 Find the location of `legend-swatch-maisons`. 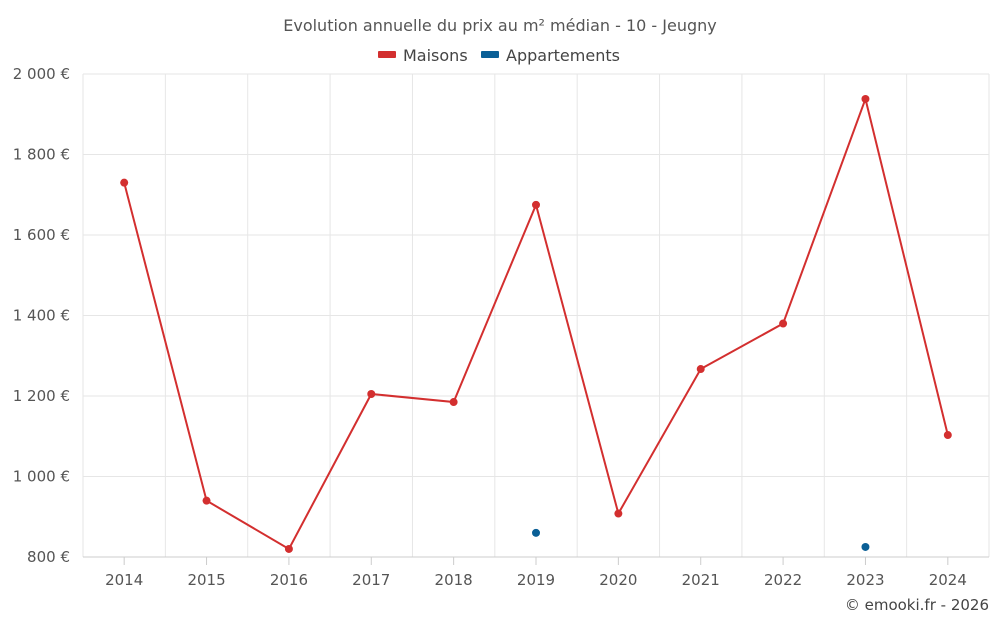

legend-swatch-maisons is located at coordinates (387, 54).